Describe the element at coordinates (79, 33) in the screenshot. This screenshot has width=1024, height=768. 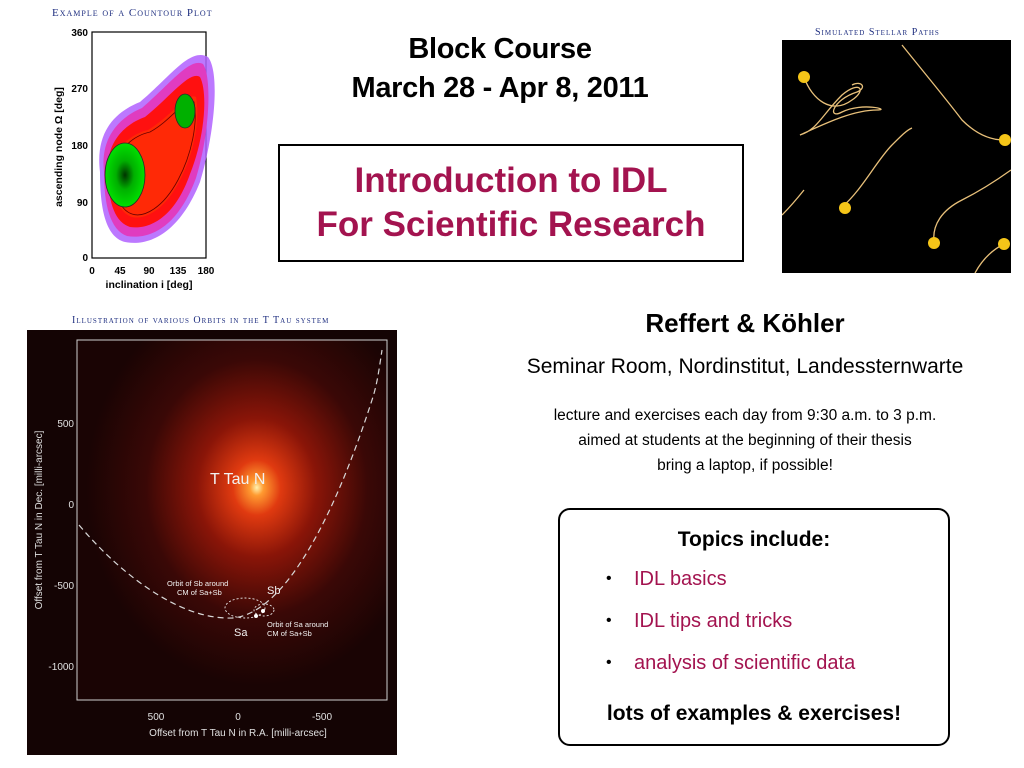
I see `contour-ytick: 360` at that location.